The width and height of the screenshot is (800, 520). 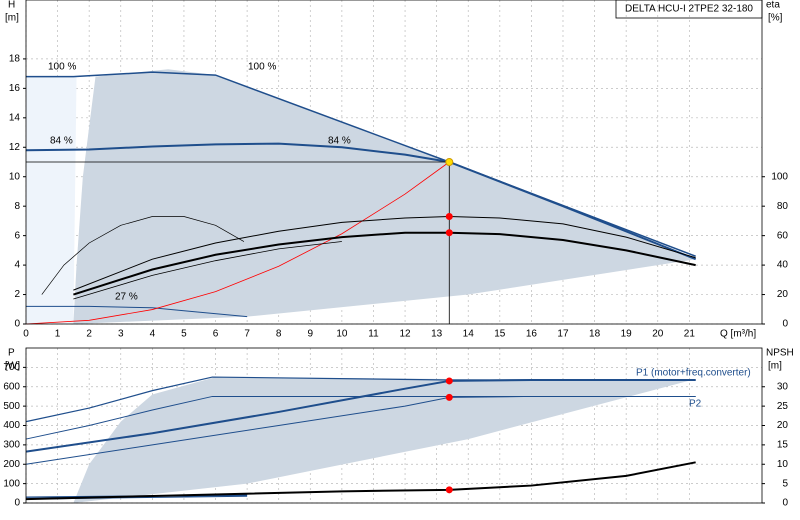 I want to click on y-tick-label: 700, so click(x=11, y=367).